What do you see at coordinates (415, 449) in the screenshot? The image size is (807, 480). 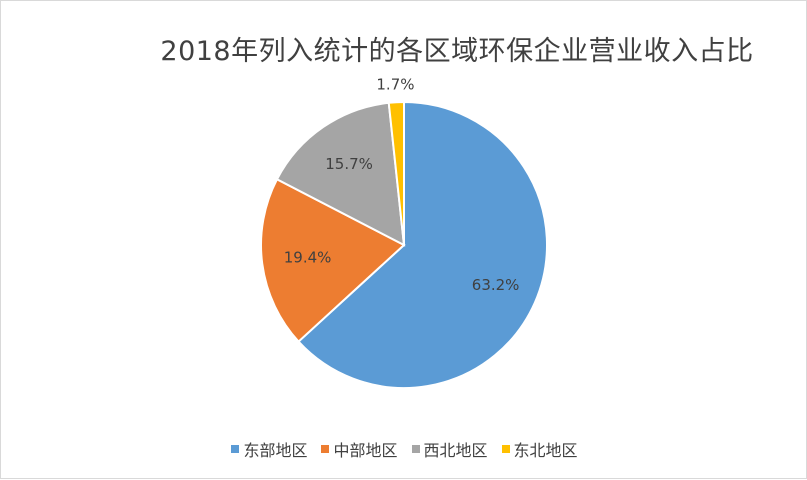 I see `legend-swatch-northwest` at bounding box center [415, 449].